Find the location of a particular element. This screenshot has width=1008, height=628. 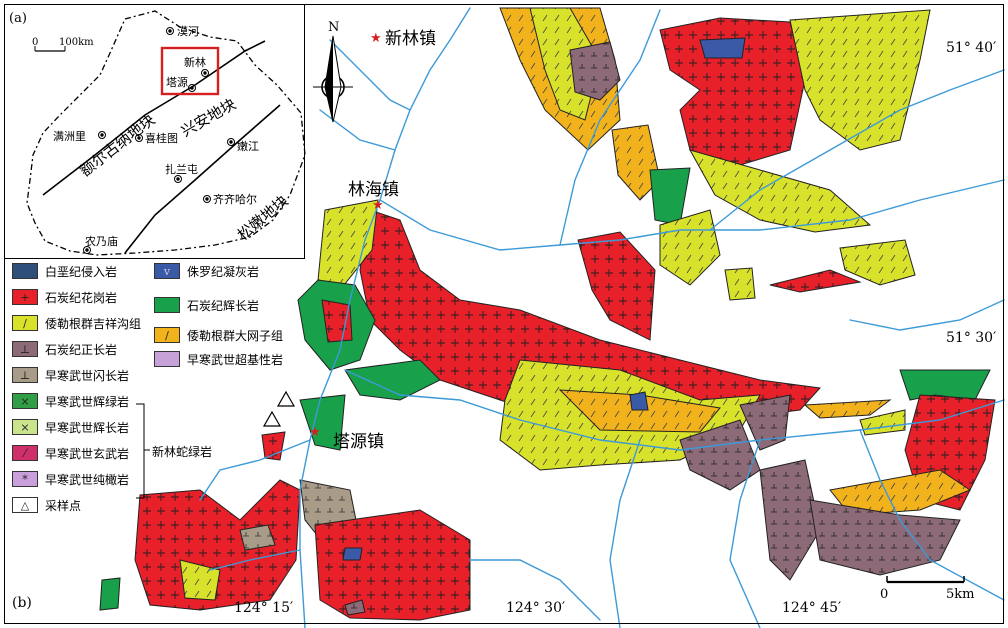

scale-bar: 0 5km is located at coordinates (927, 589).